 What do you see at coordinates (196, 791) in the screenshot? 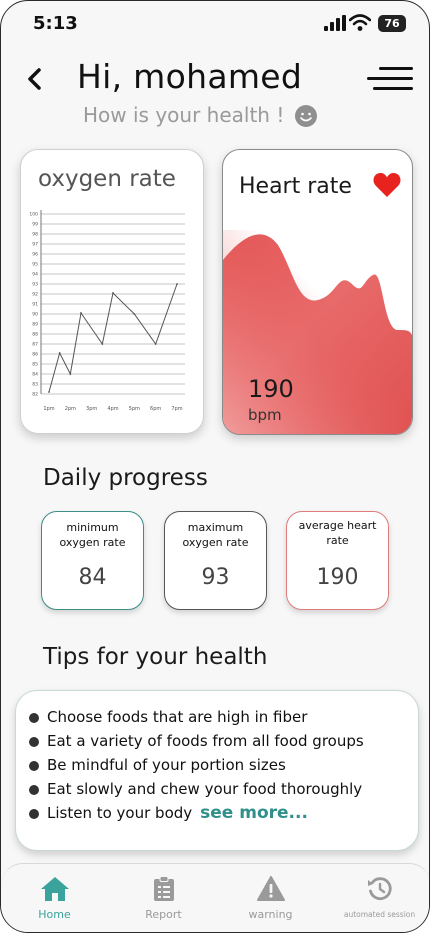
I see `tip-item: Eat slowly and chew your food thoroughly` at bounding box center [196, 791].